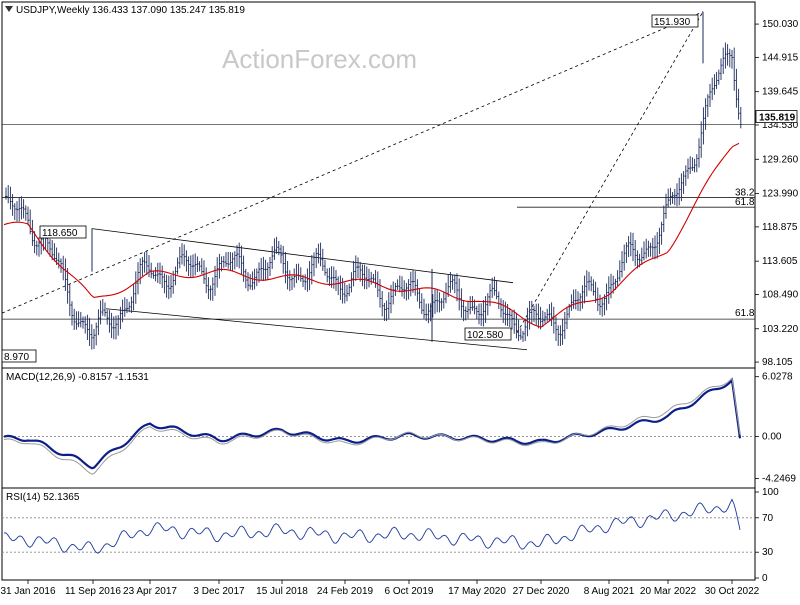 The width and height of the screenshot is (800, 605). I want to click on x-tick-label: 8 Aug 2021, so click(609, 591).